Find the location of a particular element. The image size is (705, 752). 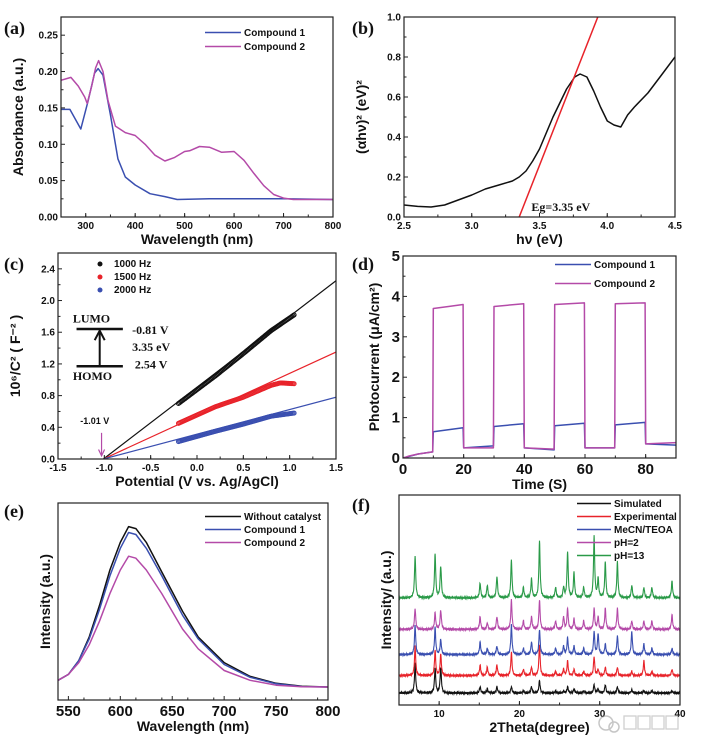

x-tick-label: 1.0 is located at coordinates (290, 468).